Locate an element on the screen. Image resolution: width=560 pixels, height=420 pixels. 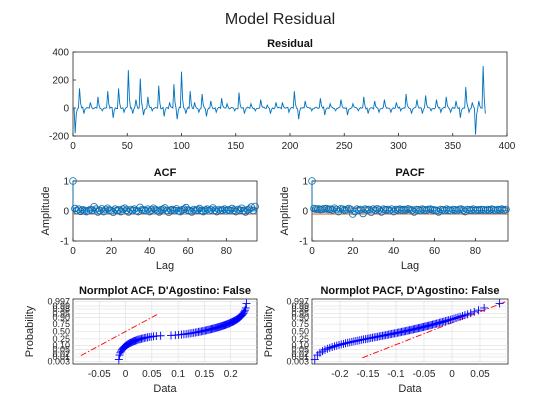
y-tick-label: 1 is located at coordinates (305, 182).